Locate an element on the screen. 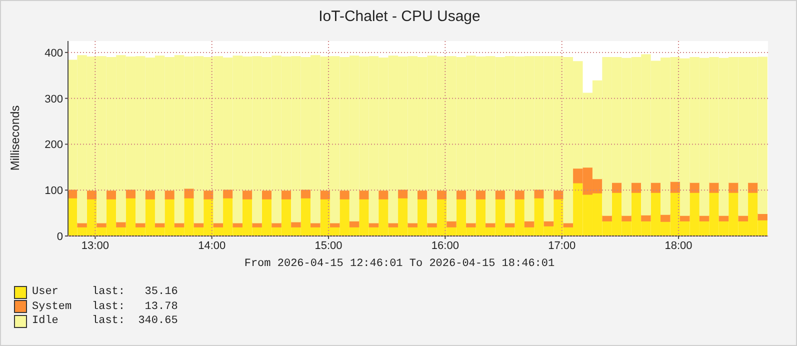  x-tick-label: 17:00 is located at coordinates (562, 246).